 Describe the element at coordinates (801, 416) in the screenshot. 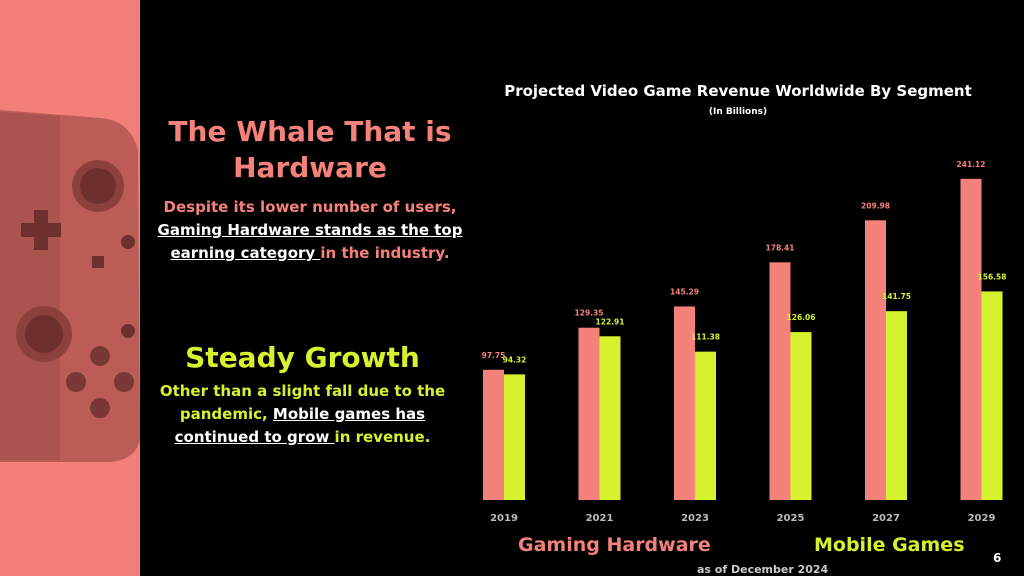

I see `bar-mobile-2025` at that location.